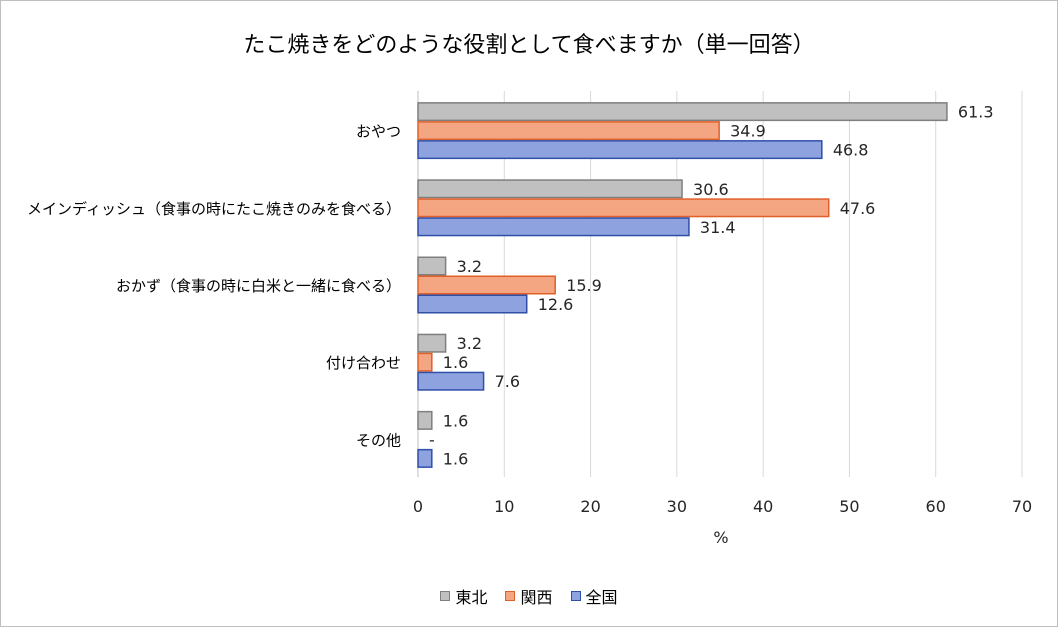 The width and height of the screenshot is (1058, 627). Describe the element at coordinates (363, 363) in the screenshot. I see `category-label: 付け合わせ` at that location.